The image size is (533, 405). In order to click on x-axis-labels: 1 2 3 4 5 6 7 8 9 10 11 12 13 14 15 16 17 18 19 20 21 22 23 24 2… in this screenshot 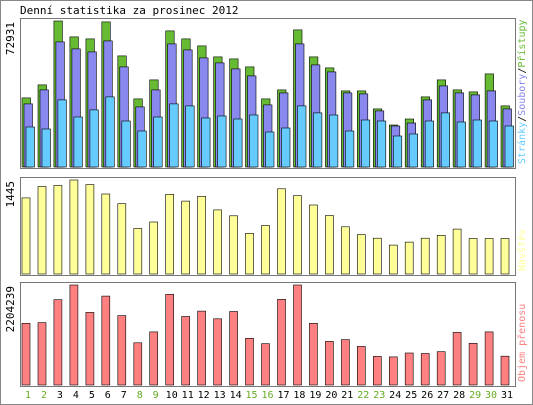, I will do `click(269, 395)`.